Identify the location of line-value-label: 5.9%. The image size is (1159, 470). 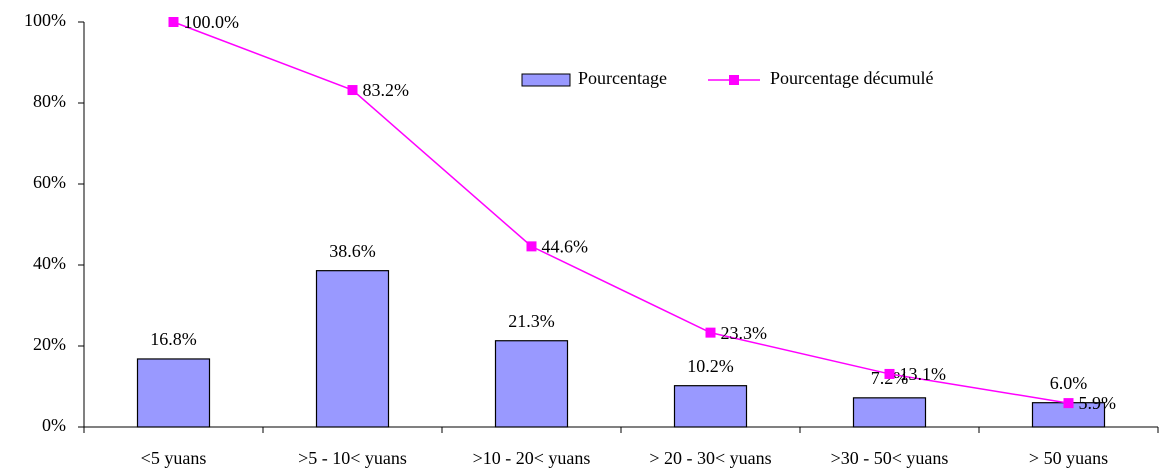
(1098, 403).